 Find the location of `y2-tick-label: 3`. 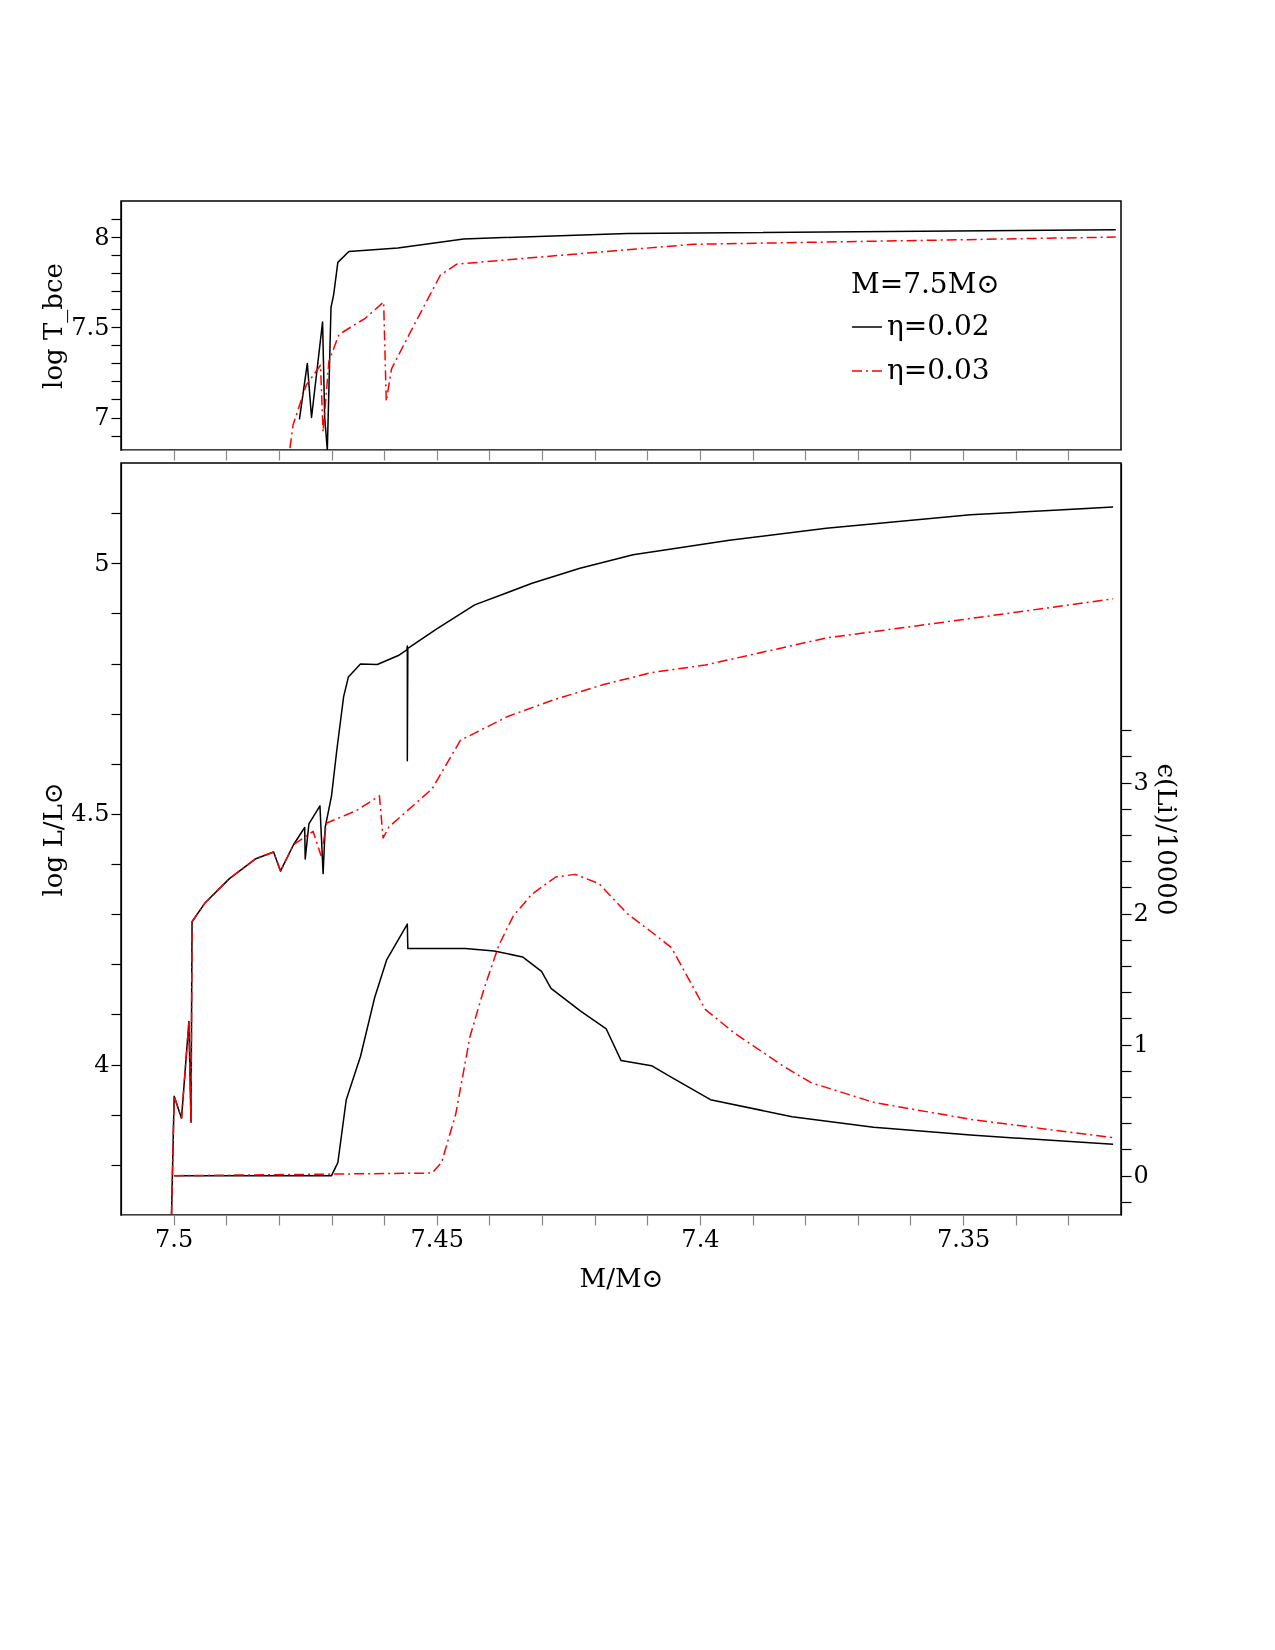

y2-tick-label: 3 is located at coordinates (1141, 782).